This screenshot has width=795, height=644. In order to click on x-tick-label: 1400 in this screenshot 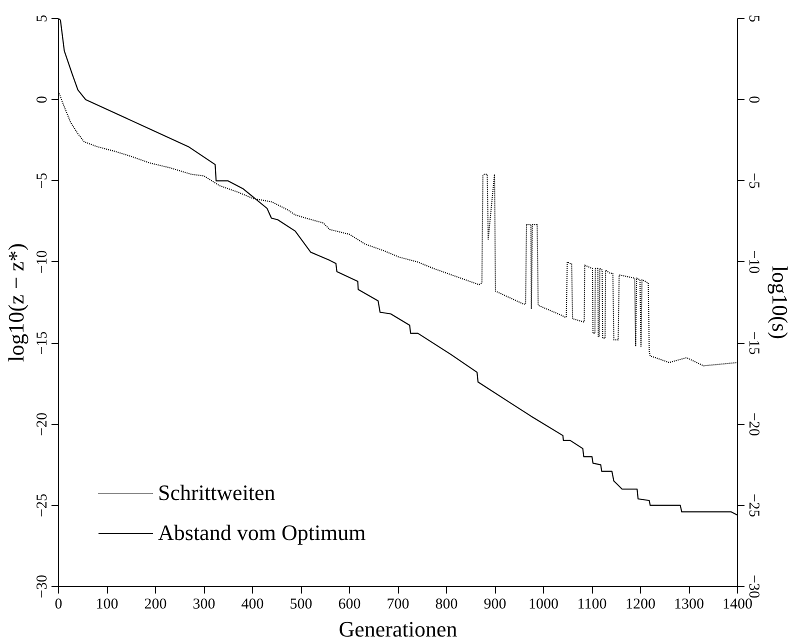, I will do `click(737, 604)`.